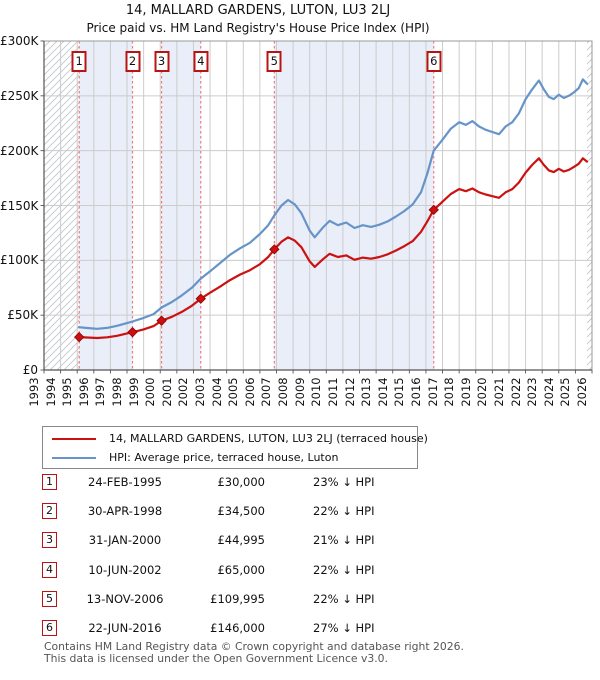  Describe the element at coordinates (49, 482) in the screenshot. I see `transaction-number: 1` at that location.